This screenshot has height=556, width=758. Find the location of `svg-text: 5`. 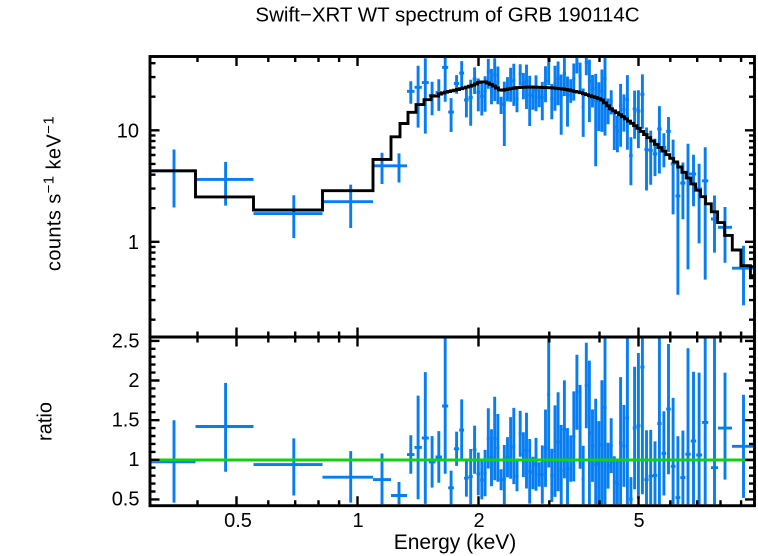

svg-text: 5 is located at coordinates (638, 521).